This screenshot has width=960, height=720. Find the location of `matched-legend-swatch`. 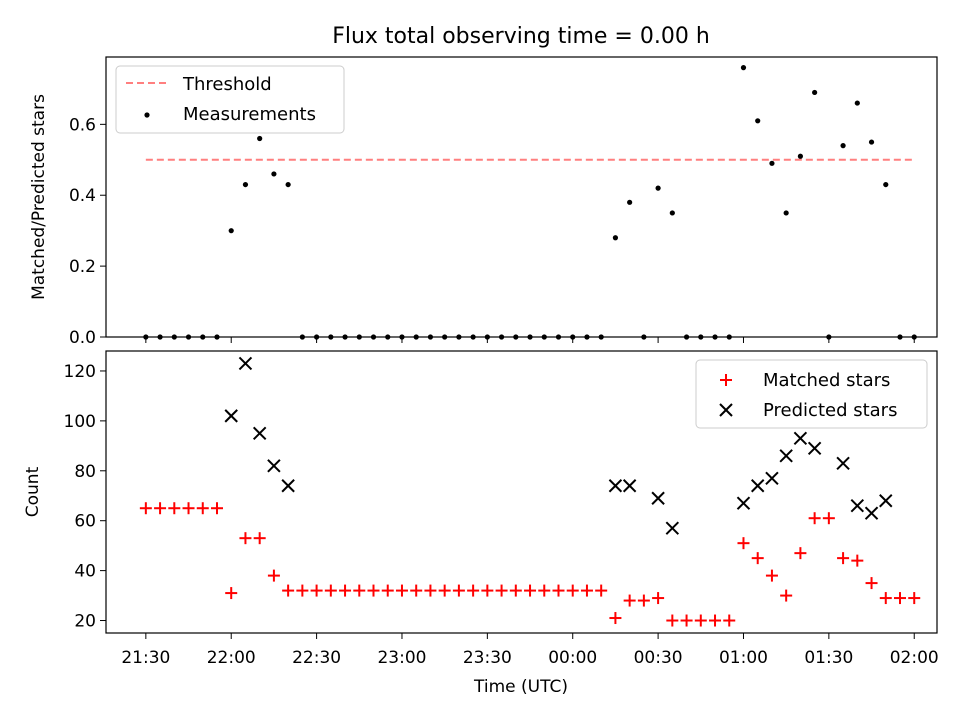

matched-legend-swatch is located at coordinates (726, 380).